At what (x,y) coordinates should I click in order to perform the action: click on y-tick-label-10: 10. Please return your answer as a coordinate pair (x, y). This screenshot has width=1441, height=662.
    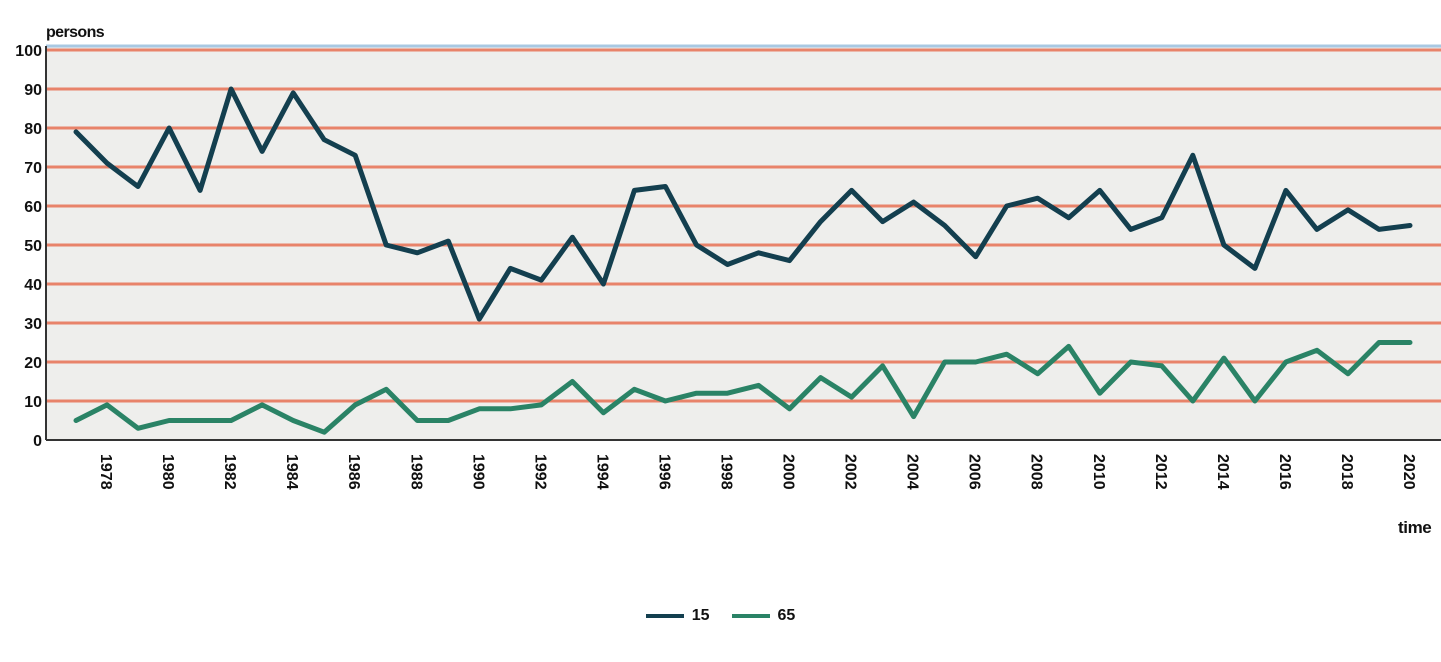
    Looking at the image, I should click on (33, 402).